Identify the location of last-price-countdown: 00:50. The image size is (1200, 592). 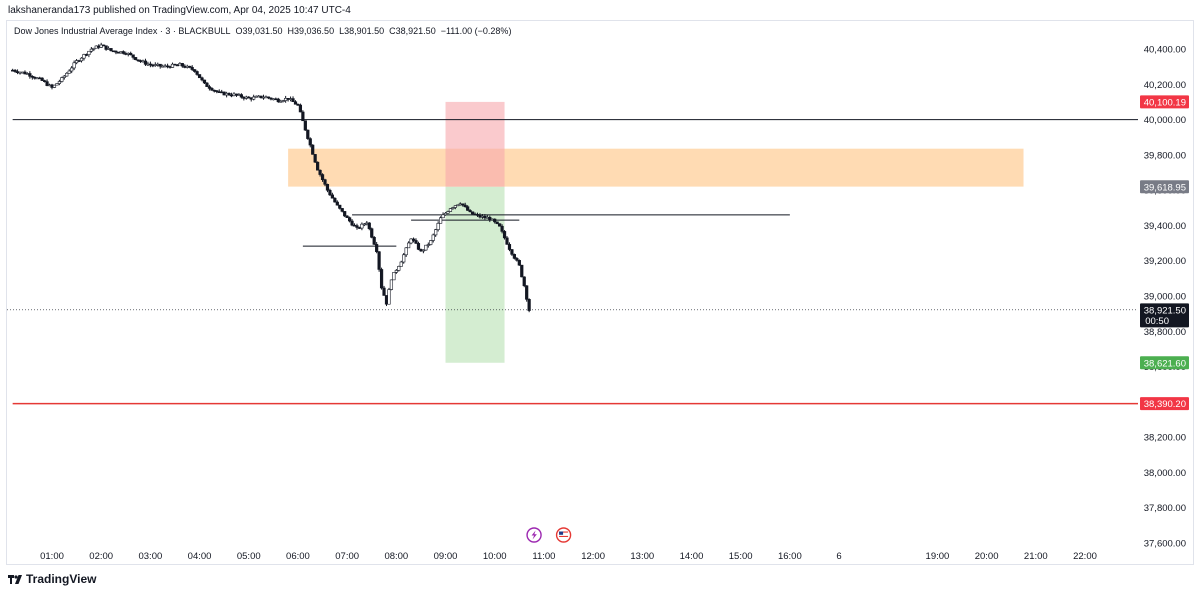
(1157, 321).